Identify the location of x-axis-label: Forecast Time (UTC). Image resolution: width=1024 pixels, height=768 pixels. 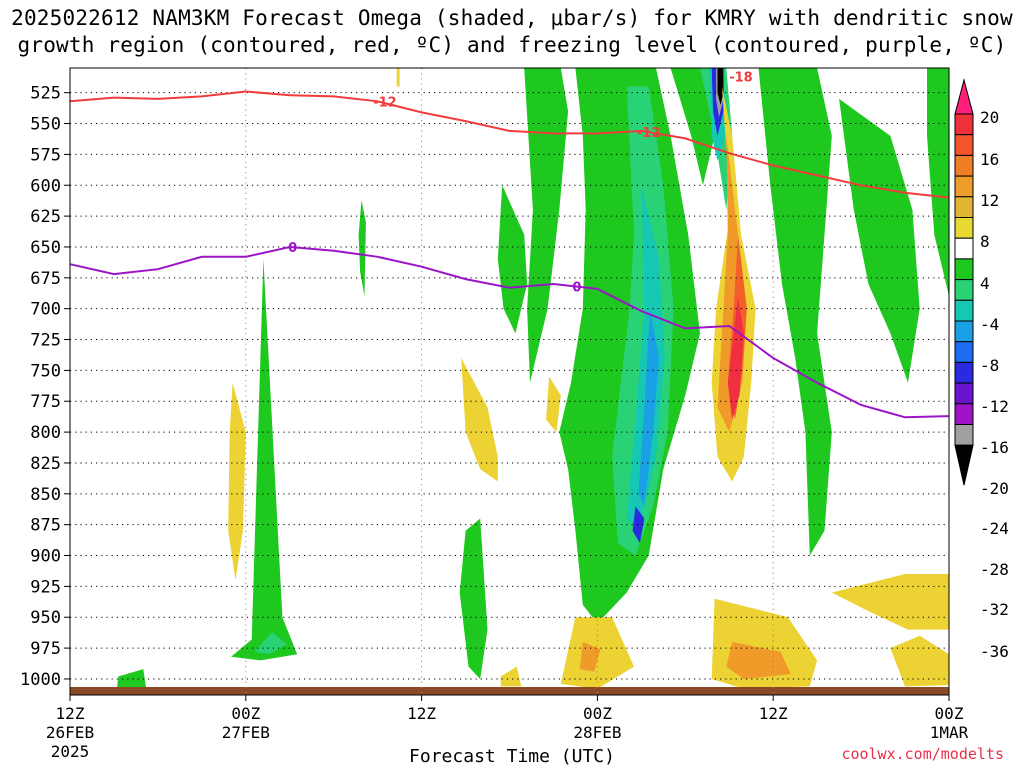
(512, 756).